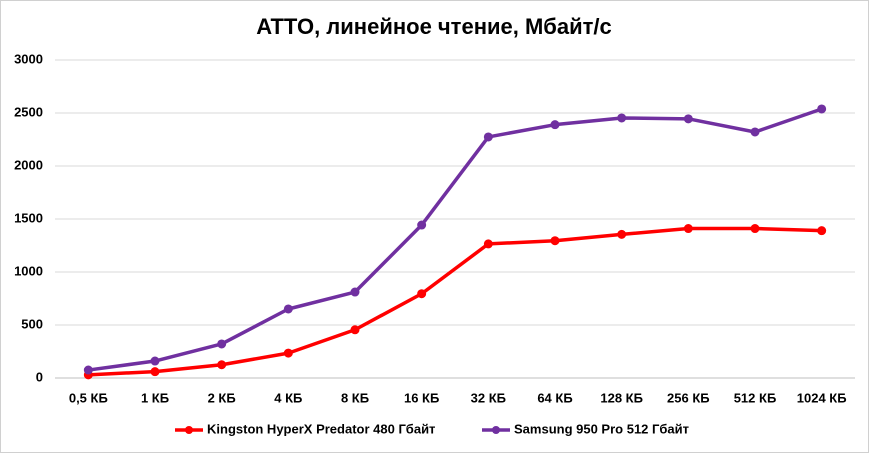  What do you see at coordinates (39, 376) in the screenshot?
I see `y-tick-label: 0` at bounding box center [39, 376].